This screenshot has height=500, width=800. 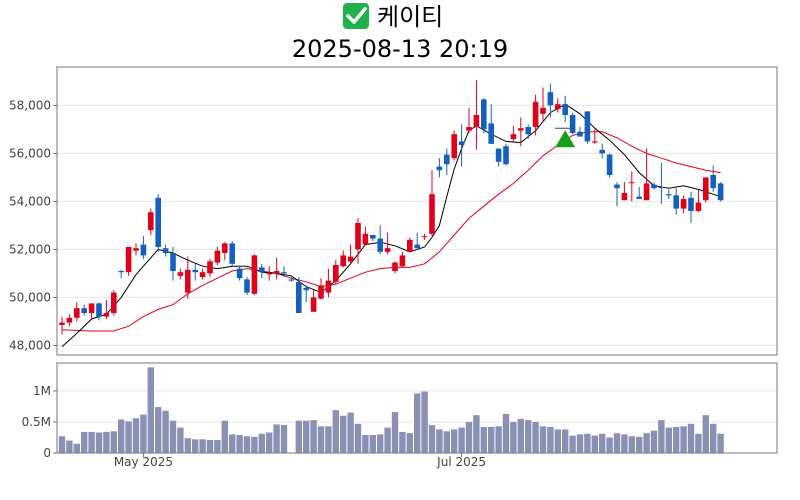 I want to click on buy-signal, so click(x=565, y=137).